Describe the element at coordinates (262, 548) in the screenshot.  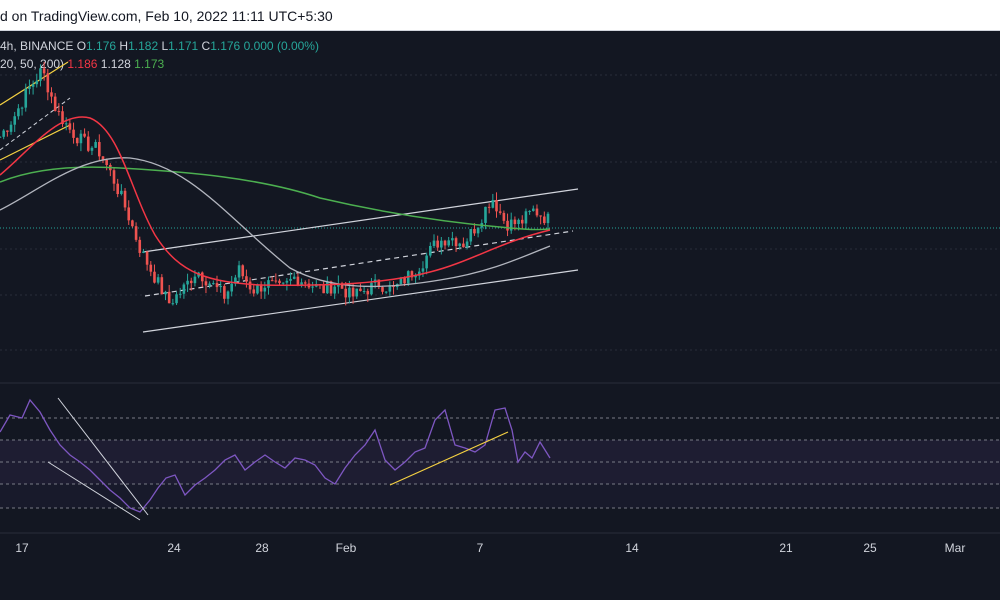
I see `time-tick-label: 28` at that location.